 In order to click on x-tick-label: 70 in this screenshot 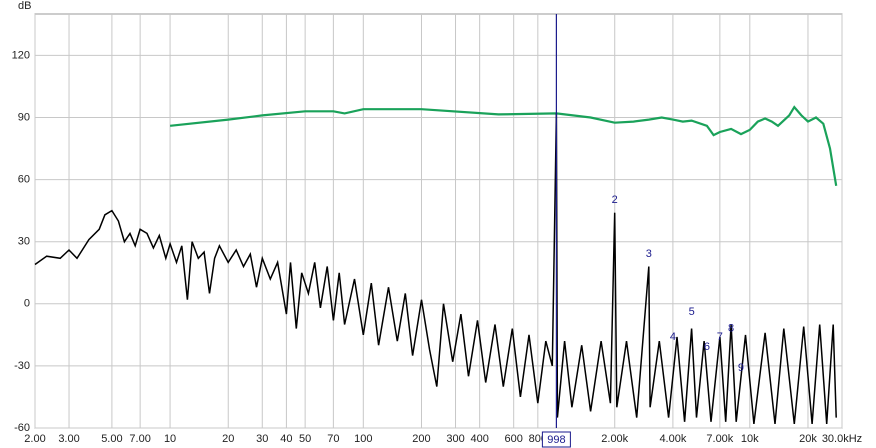, I will do `click(333, 439)`.